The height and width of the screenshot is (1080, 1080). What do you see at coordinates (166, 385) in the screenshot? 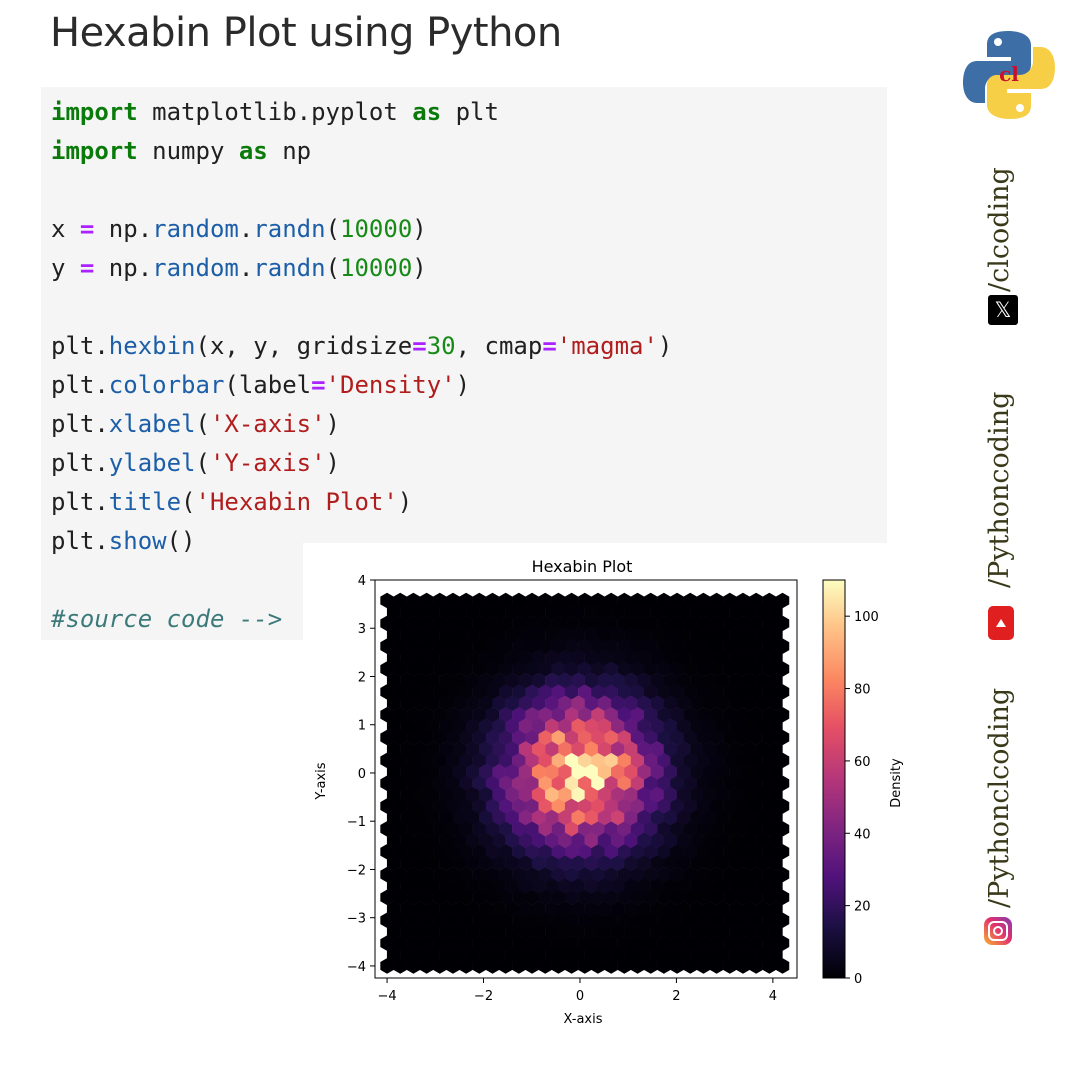
I see `code-token: colorbar` at bounding box center [166, 385].